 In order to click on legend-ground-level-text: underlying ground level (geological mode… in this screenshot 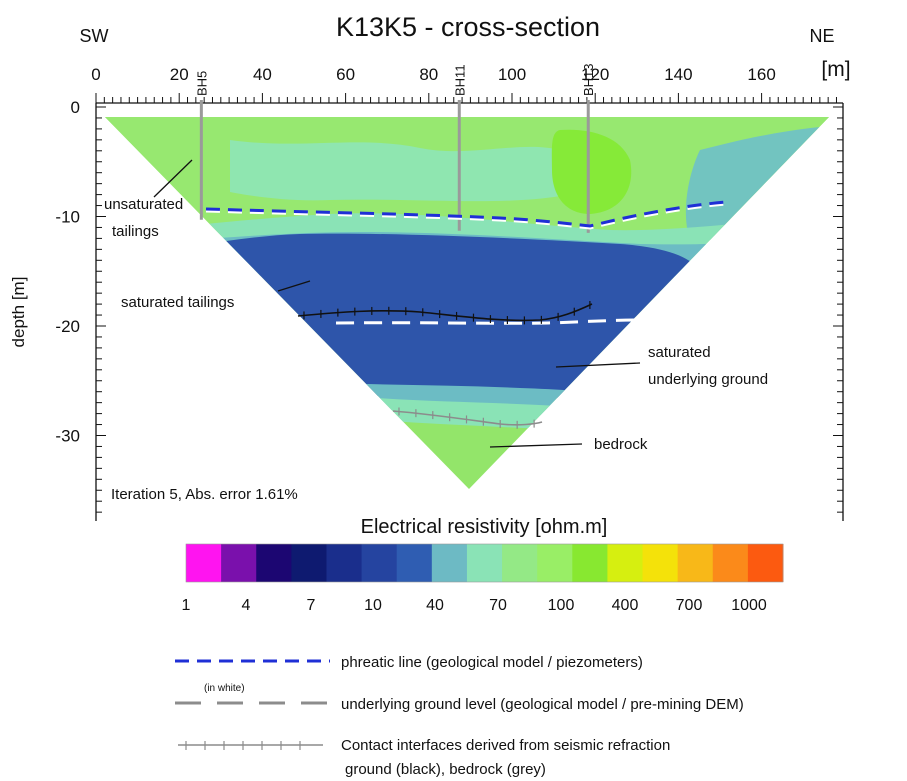, I will do `click(542, 704)`.